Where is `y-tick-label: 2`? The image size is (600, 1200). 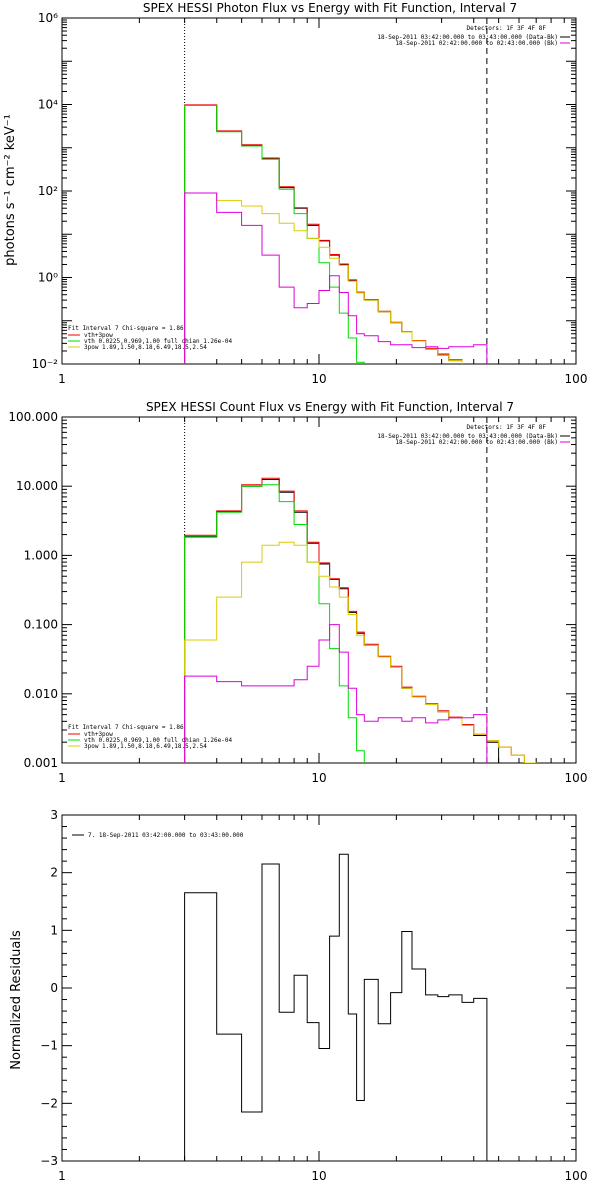 y-tick-label: 2 is located at coordinates (54, 873).